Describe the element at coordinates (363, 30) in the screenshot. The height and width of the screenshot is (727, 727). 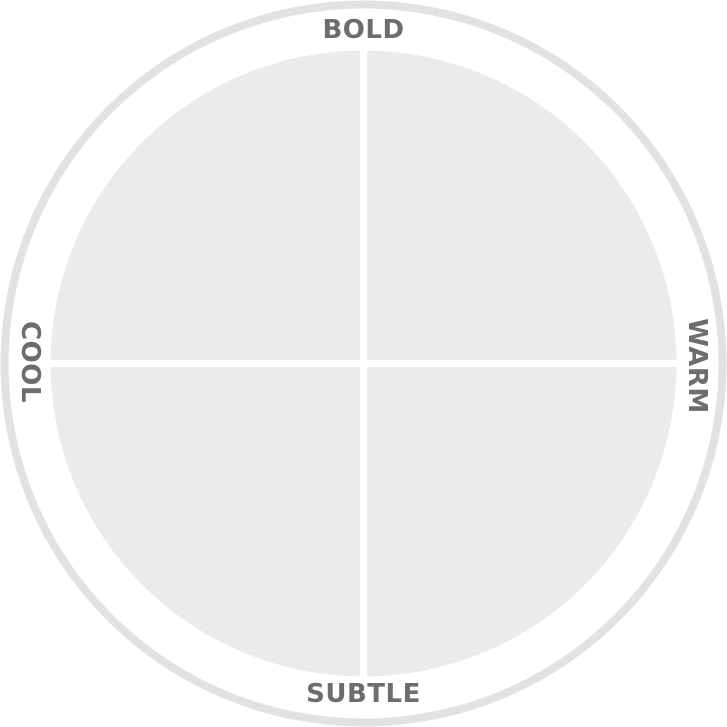
I see `label-top: BOLD` at that location.